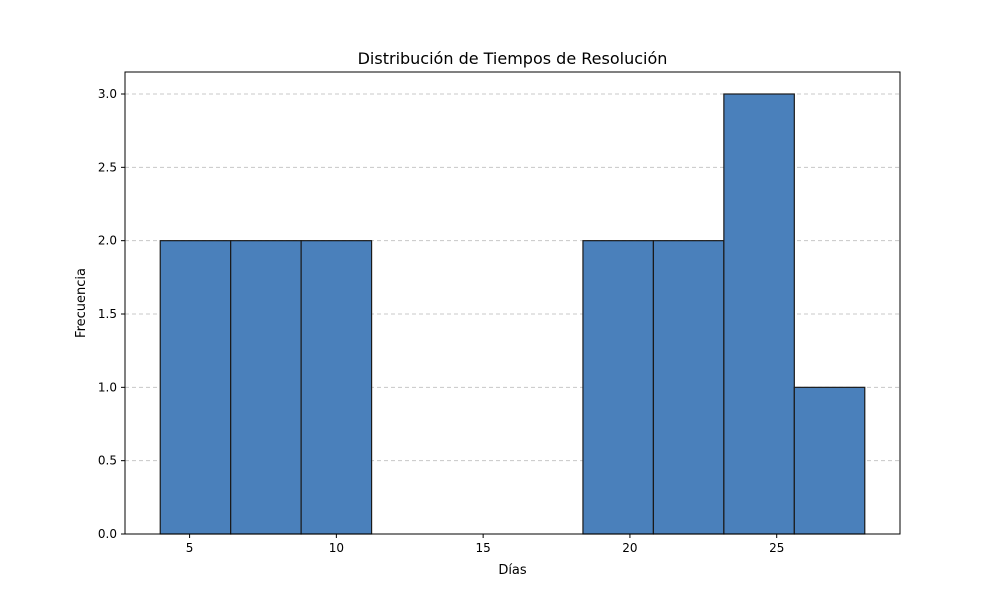  What do you see at coordinates (107, 387) in the screenshot?
I see `y-tick-label: 1.0` at bounding box center [107, 387].